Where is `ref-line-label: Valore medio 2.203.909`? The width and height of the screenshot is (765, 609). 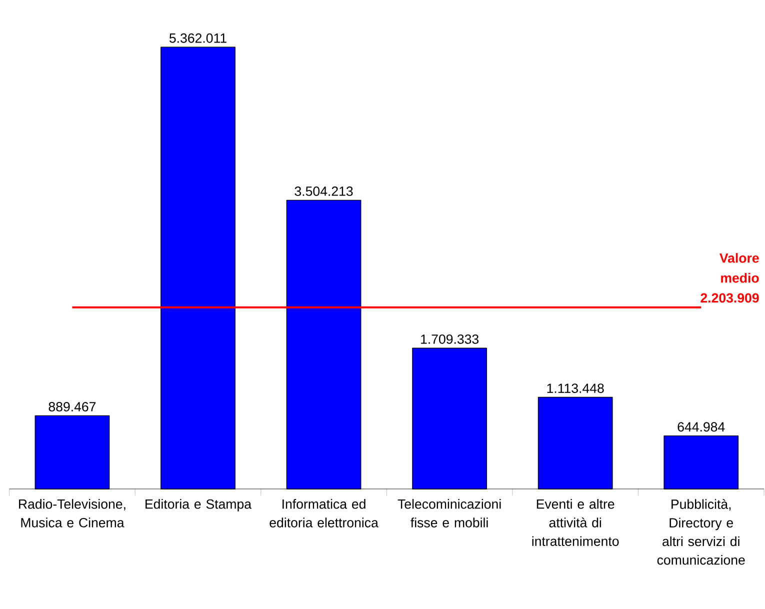 ref-line-label: Valore medio 2.203.909 is located at coordinates (729, 278).